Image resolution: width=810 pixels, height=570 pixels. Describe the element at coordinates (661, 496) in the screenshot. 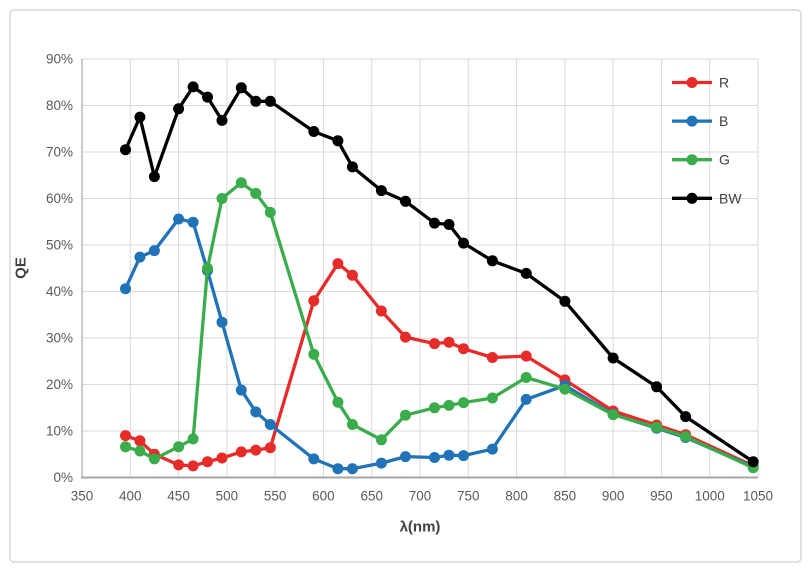

I see `x-tick-label: 950` at that location.